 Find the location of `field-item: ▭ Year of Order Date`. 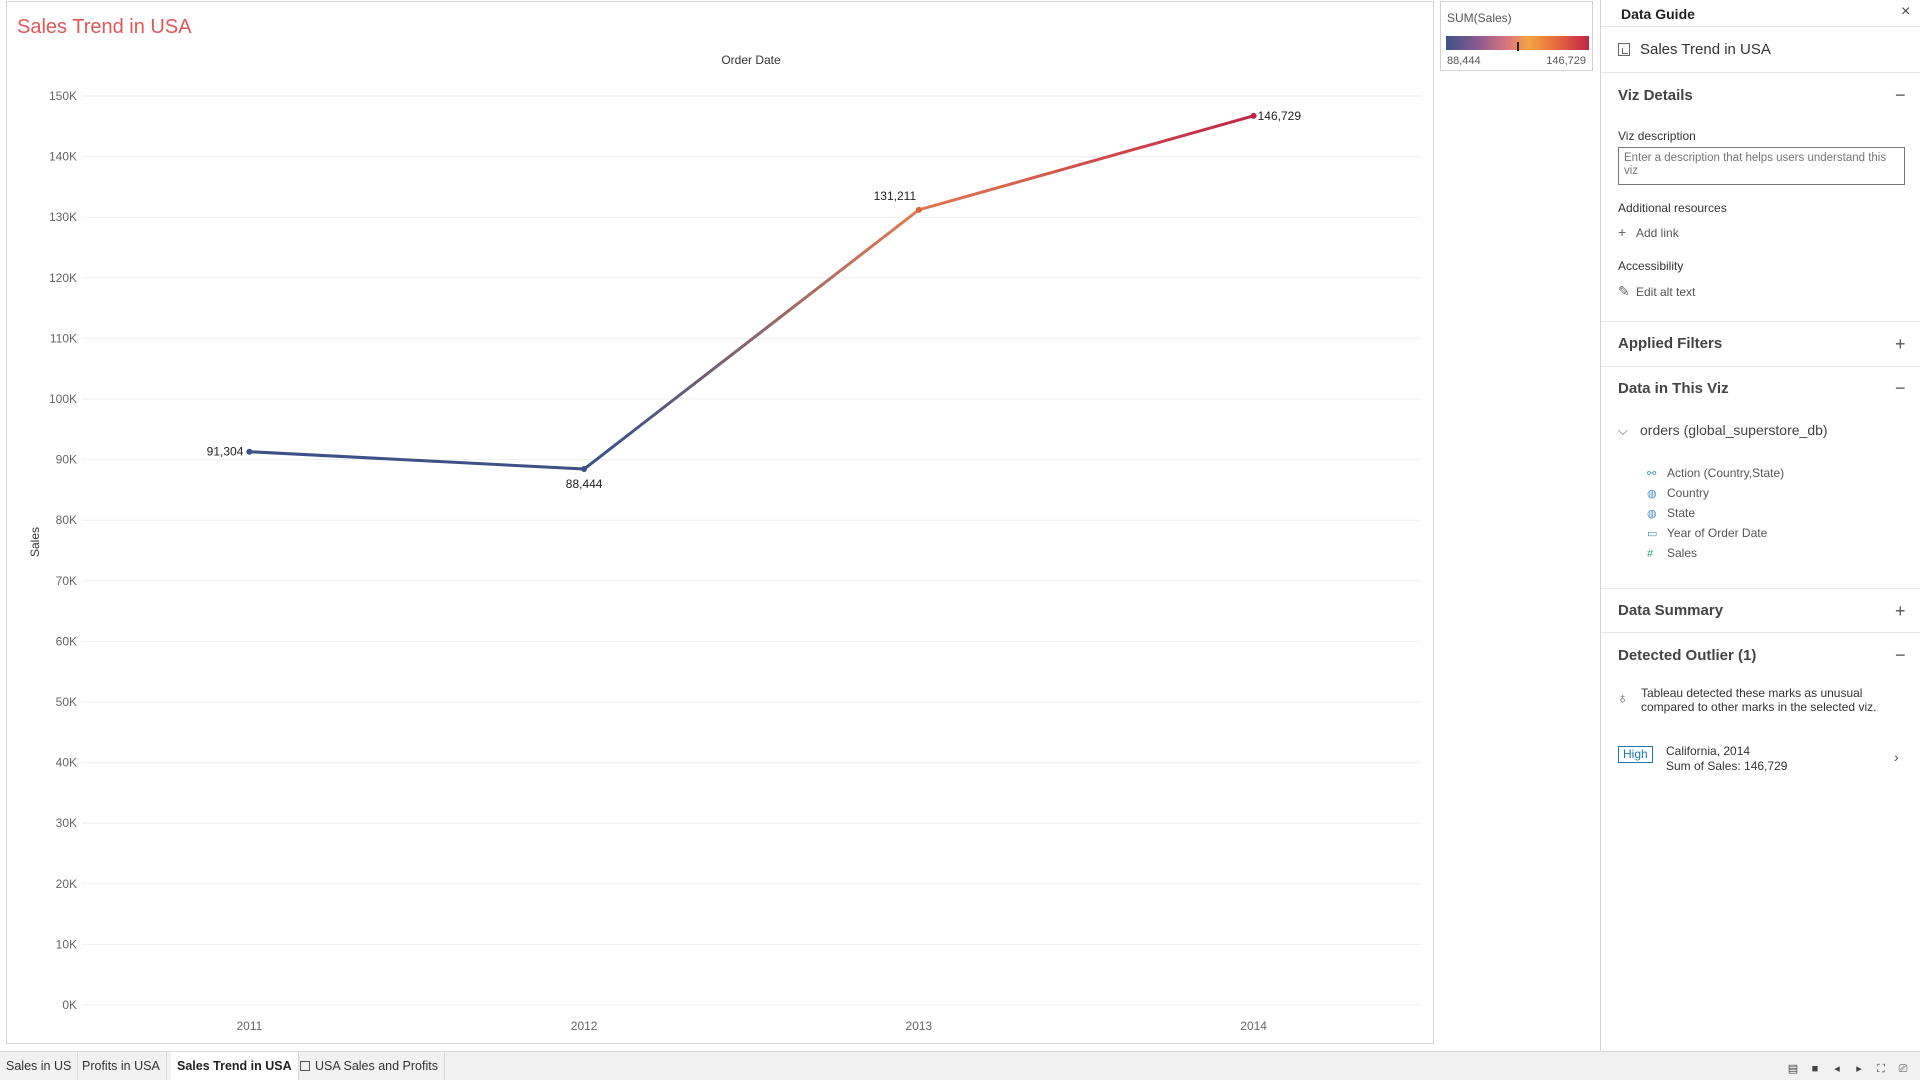

field-item: ▭ Year of Order Date is located at coordinates (1707, 533).